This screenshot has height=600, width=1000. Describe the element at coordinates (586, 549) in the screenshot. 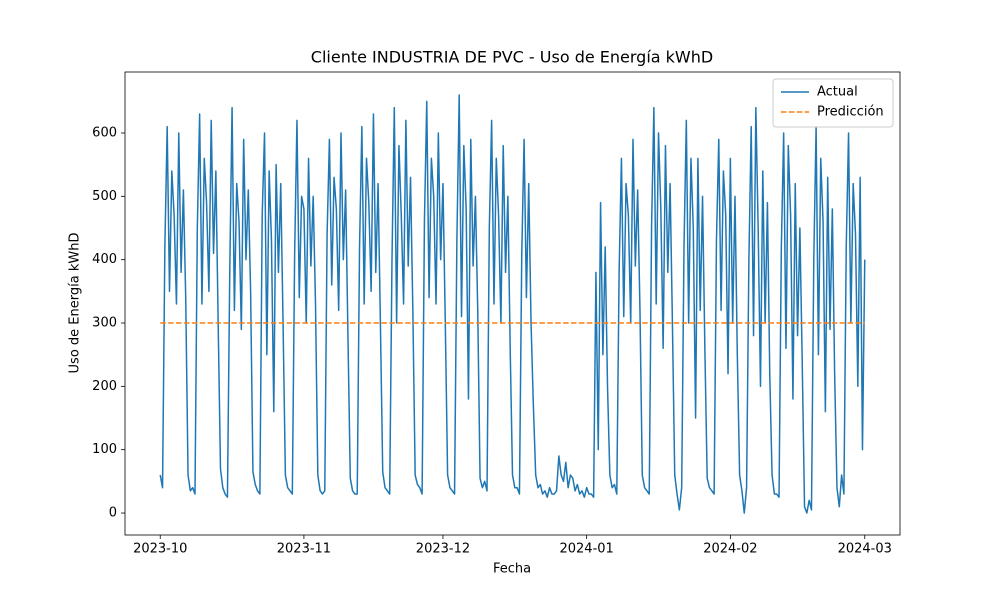

I see `x-tick-label: 2024-01` at that location.